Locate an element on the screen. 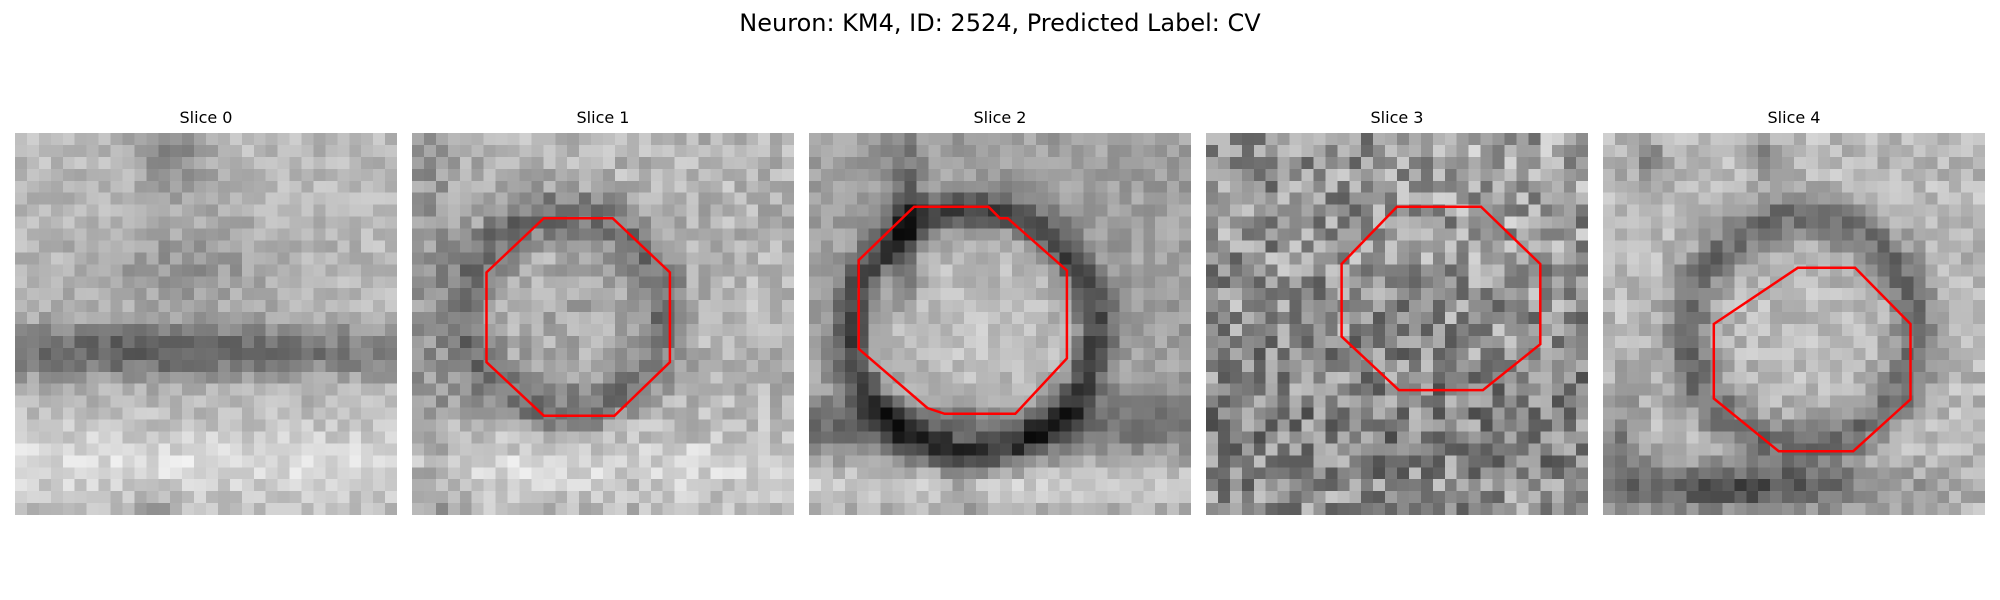 The height and width of the screenshot is (600, 2000). slice-title: Slice 4 is located at coordinates (1794, 117).